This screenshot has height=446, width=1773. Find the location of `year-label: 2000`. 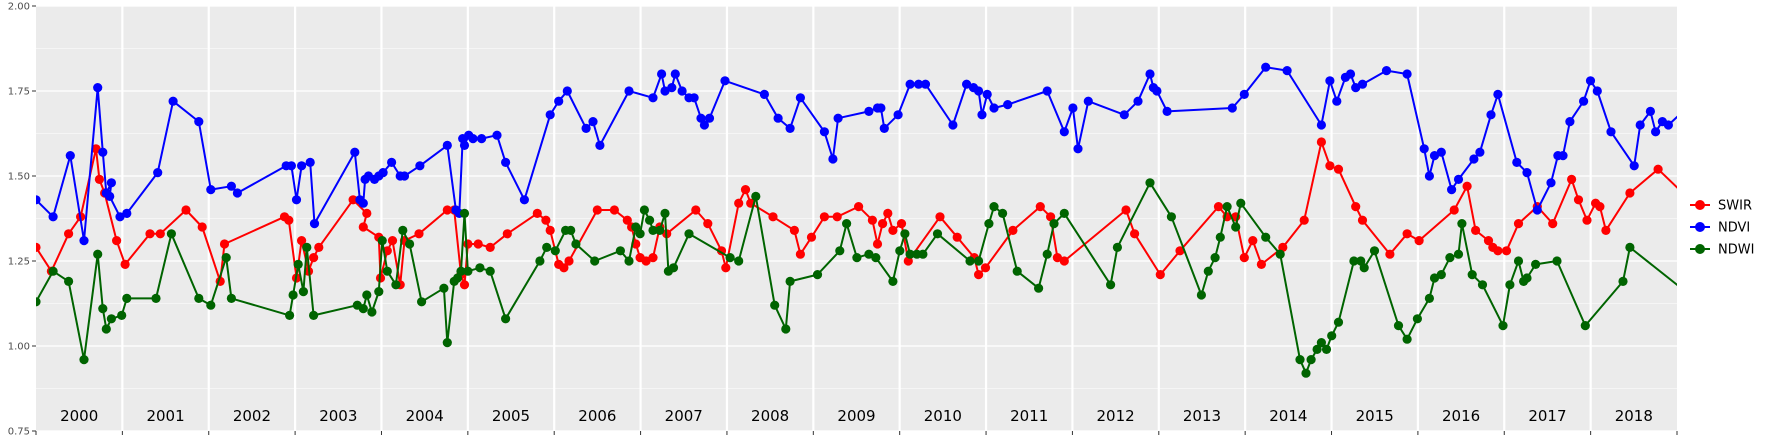

year-label: 2000 is located at coordinates (79, 416).